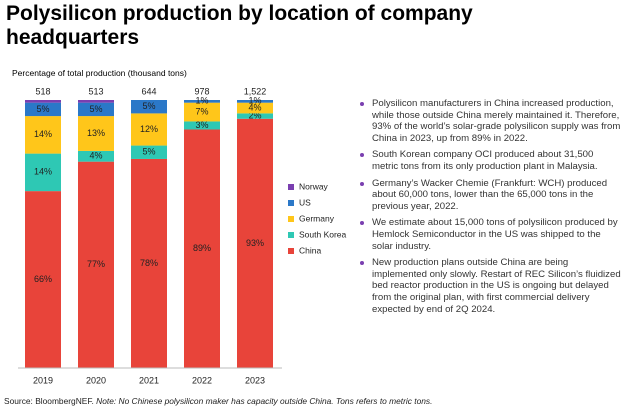 Image resolution: width=624 pixels, height=408 pixels. I want to click on data-label: 89%, so click(202, 248).